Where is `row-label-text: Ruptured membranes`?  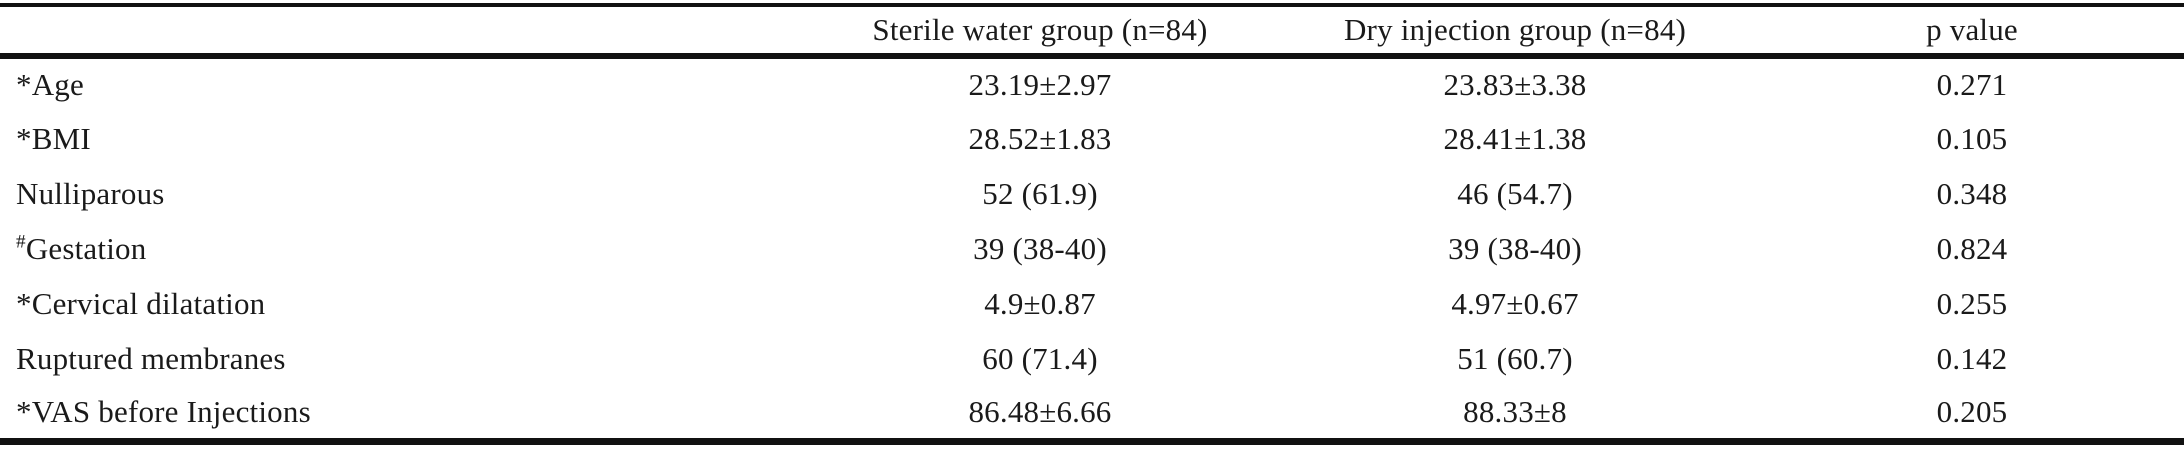
row-label-text: Ruptured membranes is located at coordinates (151, 358).